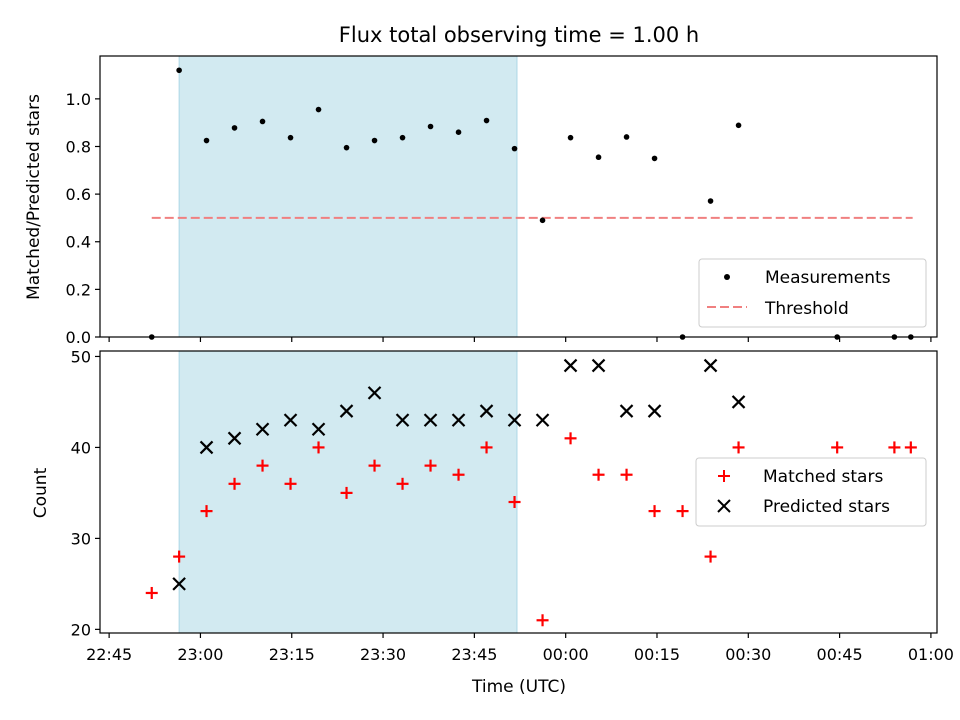 The height and width of the screenshot is (720, 960). Describe the element at coordinates (78, 194) in the screenshot. I see `top-y-tick-label: 0.6` at that location.